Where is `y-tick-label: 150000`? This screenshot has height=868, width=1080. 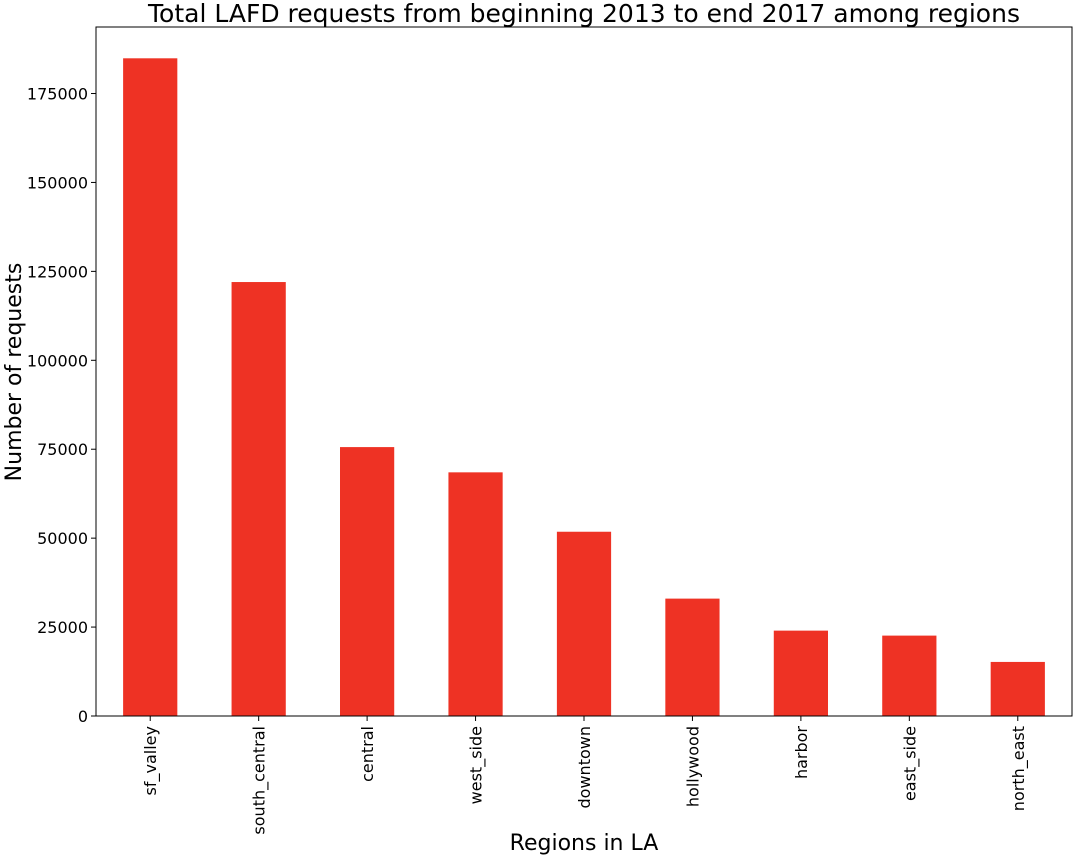 y-tick-label: 150000 is located at coordinates (57, 182).